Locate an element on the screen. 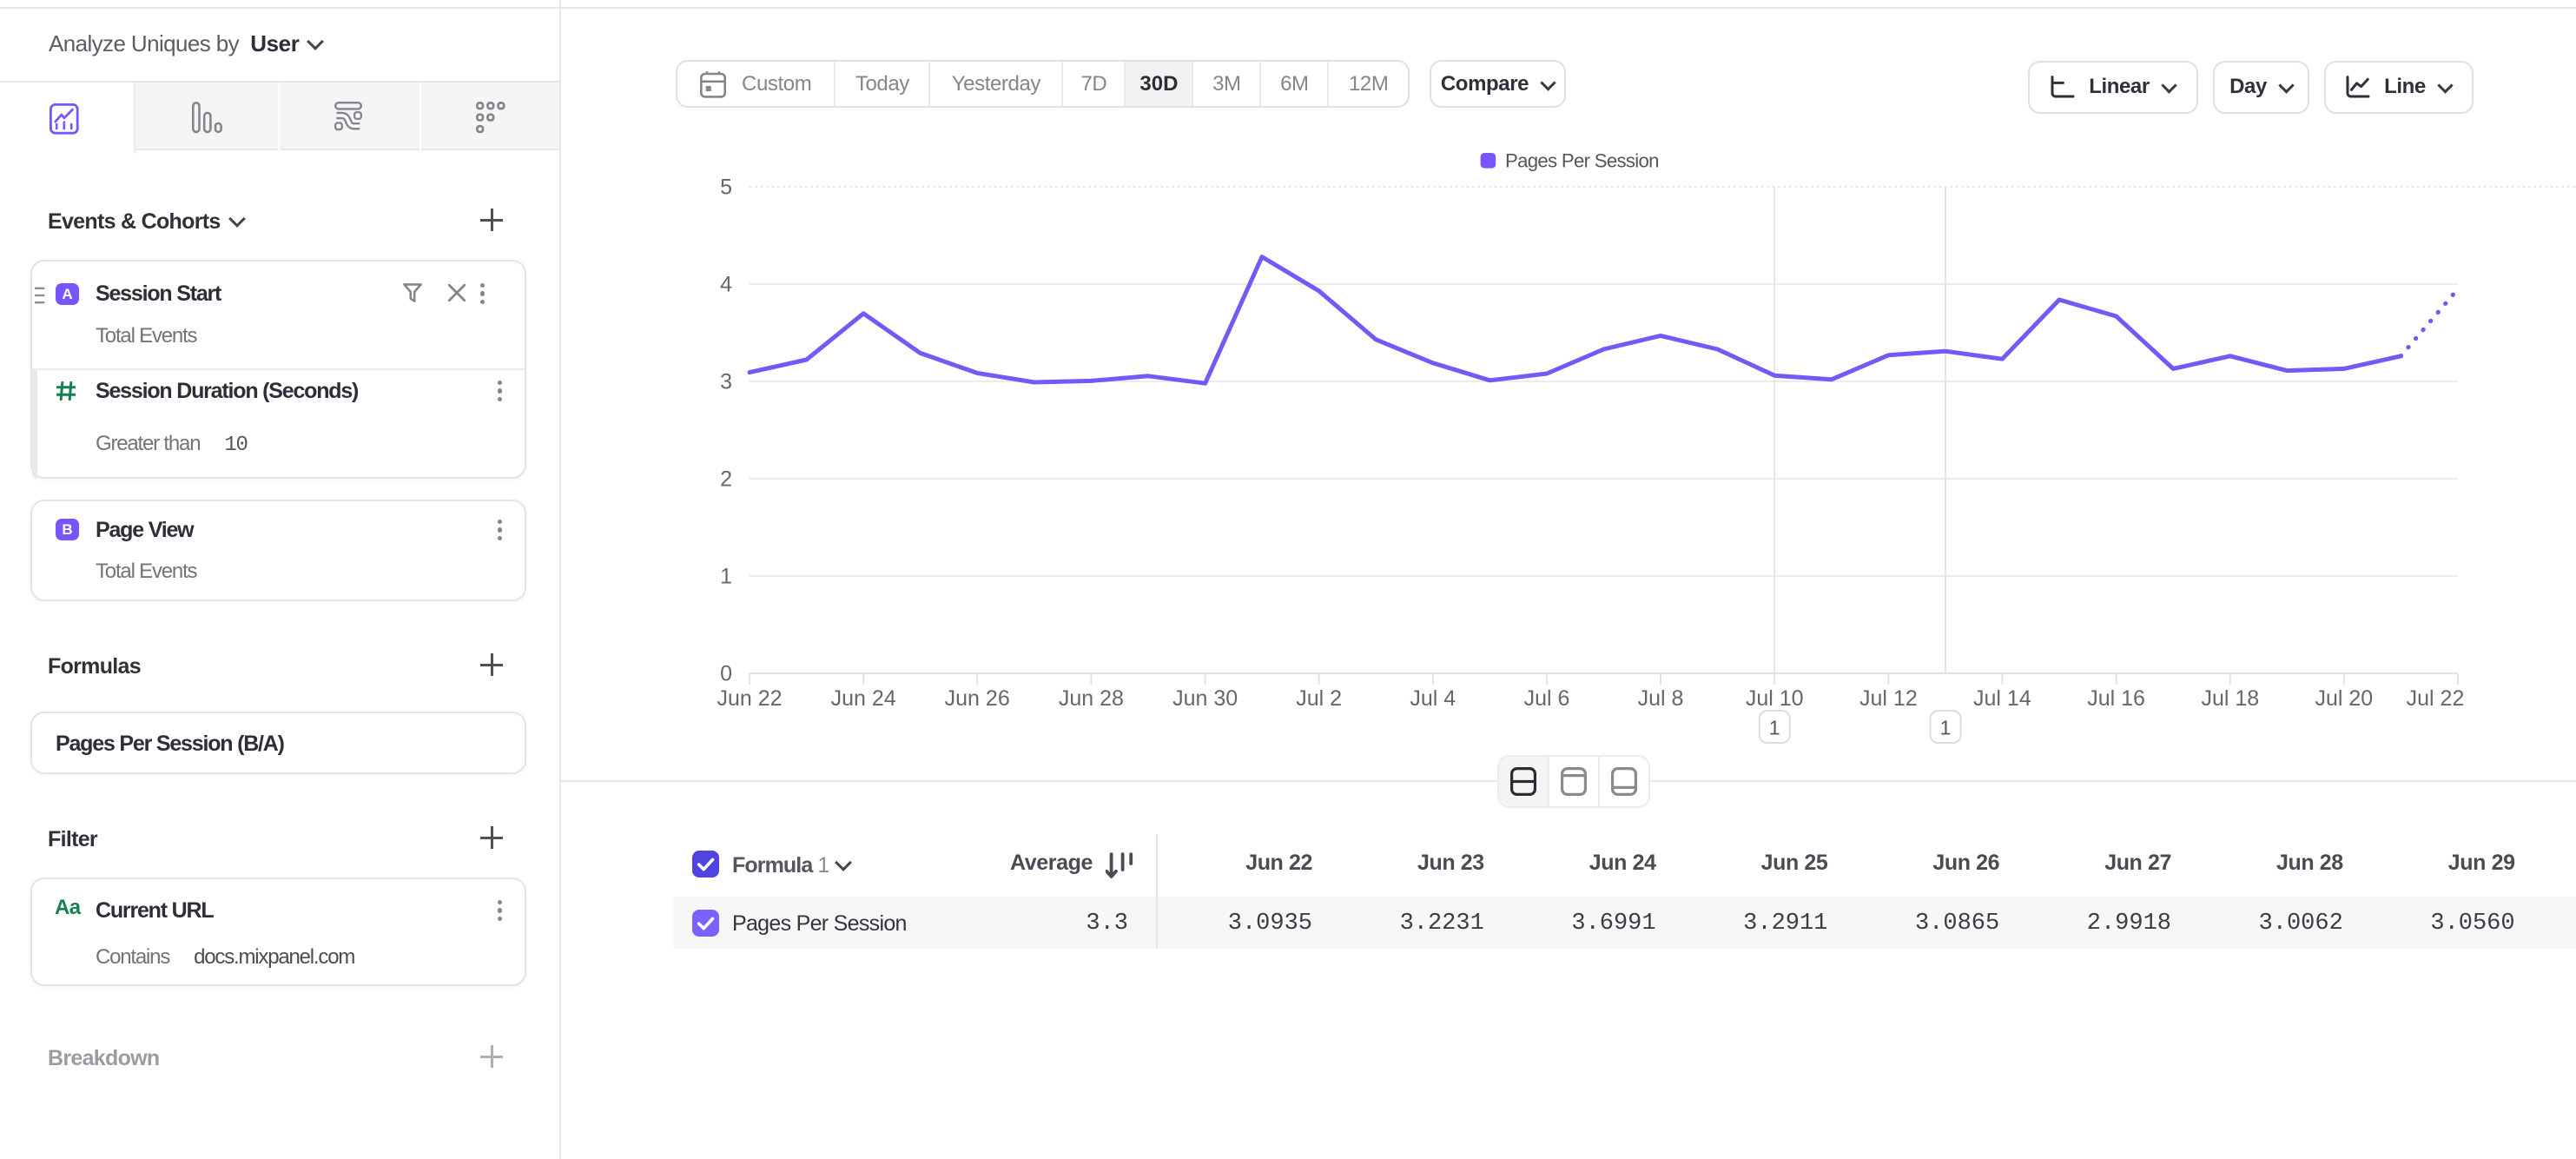 The width and height of the screenshot is (2576, 1159). svg-text: Jun 24 is located at coordinates (863, 698).